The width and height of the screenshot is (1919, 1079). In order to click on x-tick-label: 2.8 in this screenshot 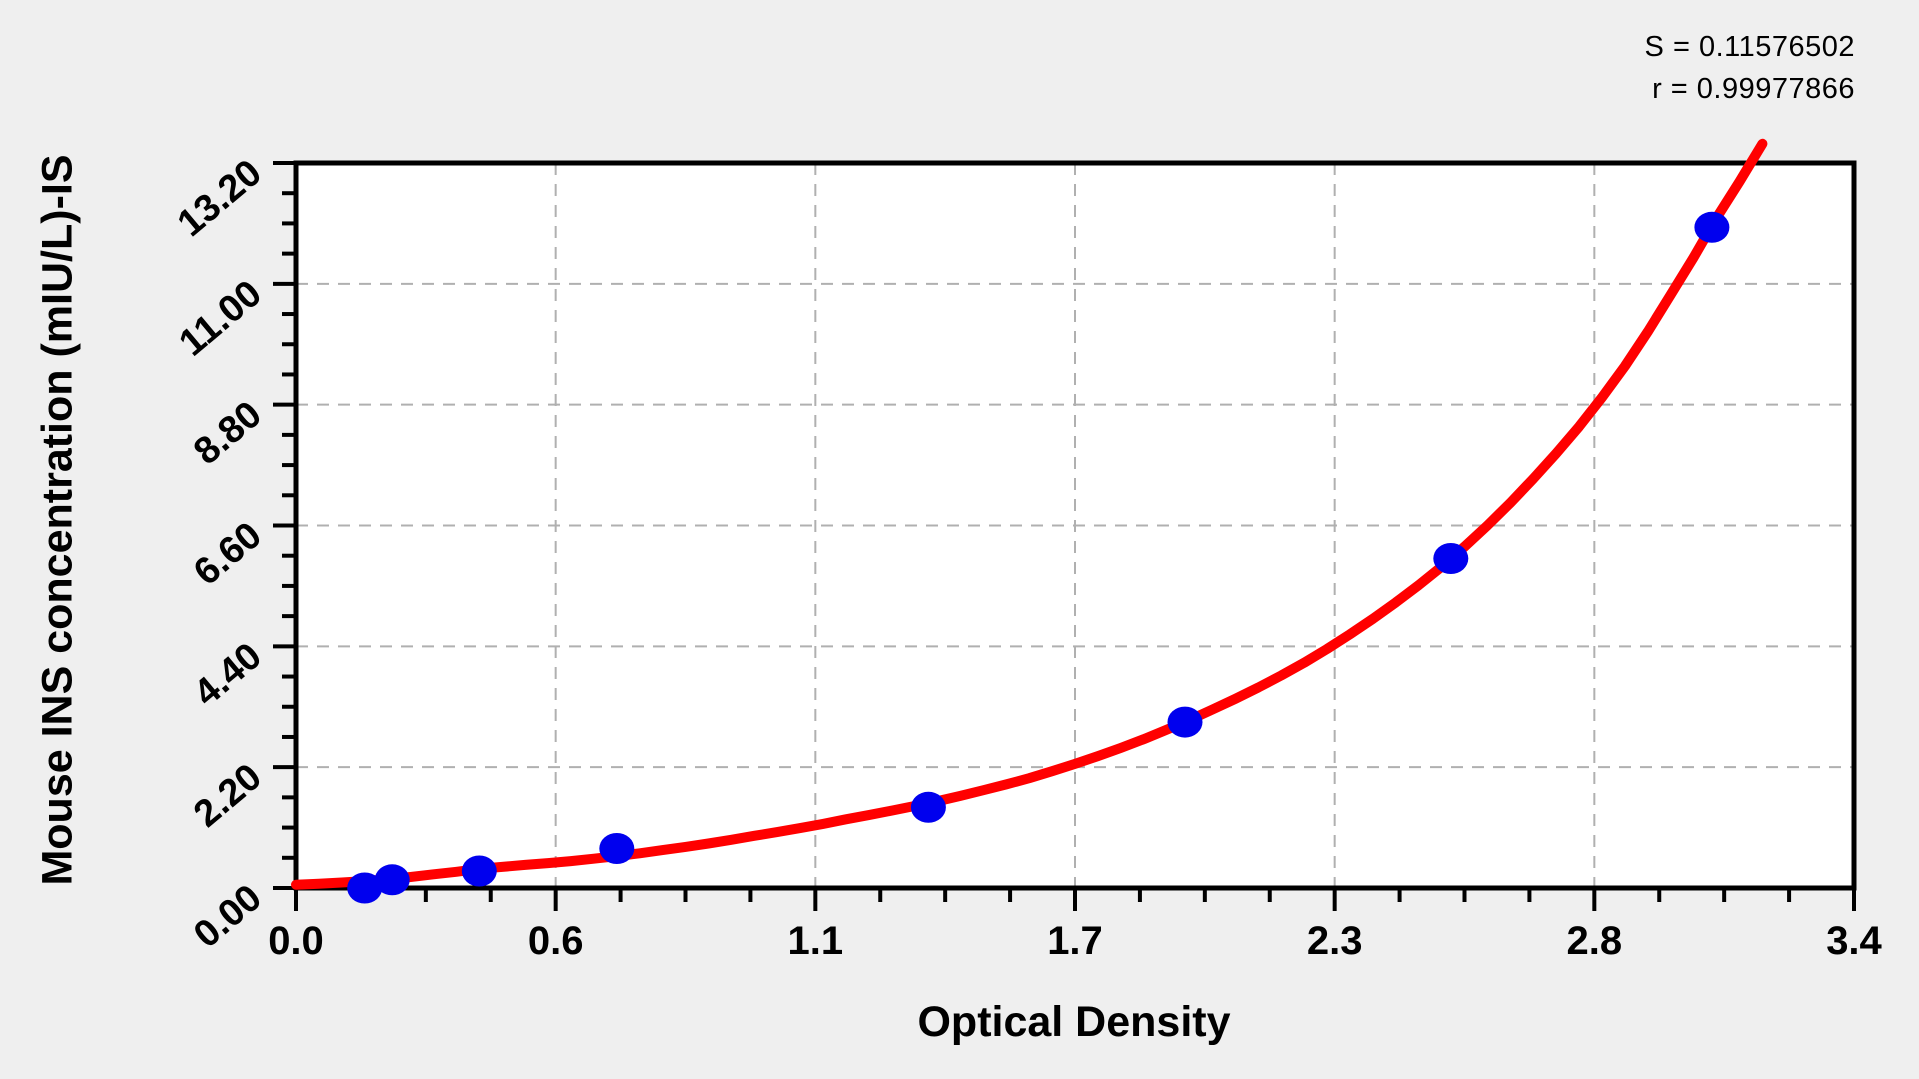, I will do `click(1595, 941)`.